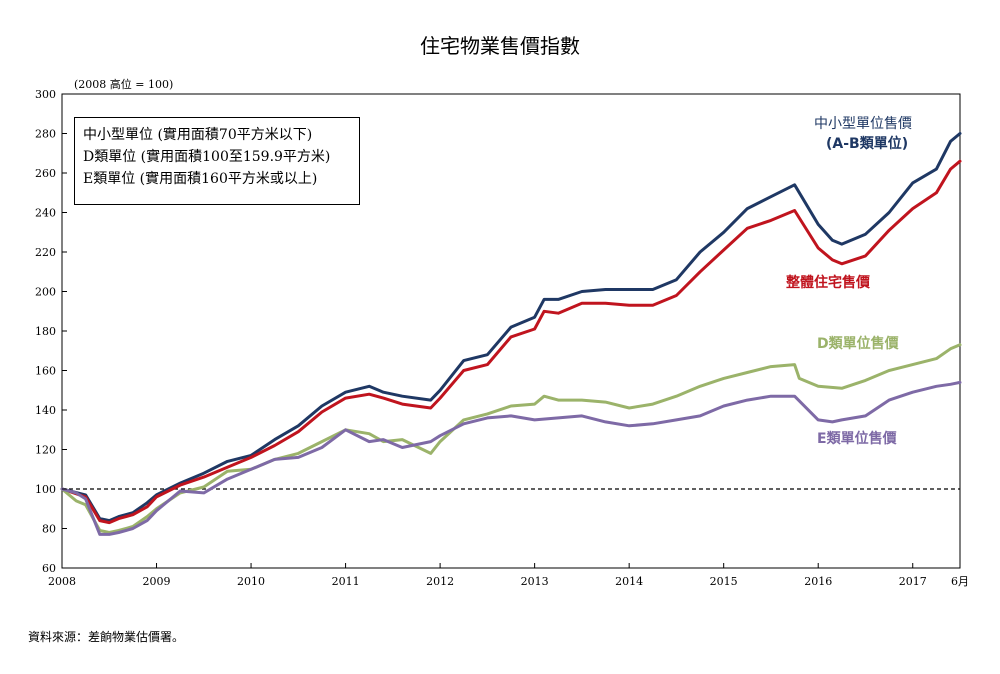 This screenshot has width=1000, height=674. Describe the element at coordinates (45, 371) in the screenshot. I see `y-tick-label: 160` at that location.